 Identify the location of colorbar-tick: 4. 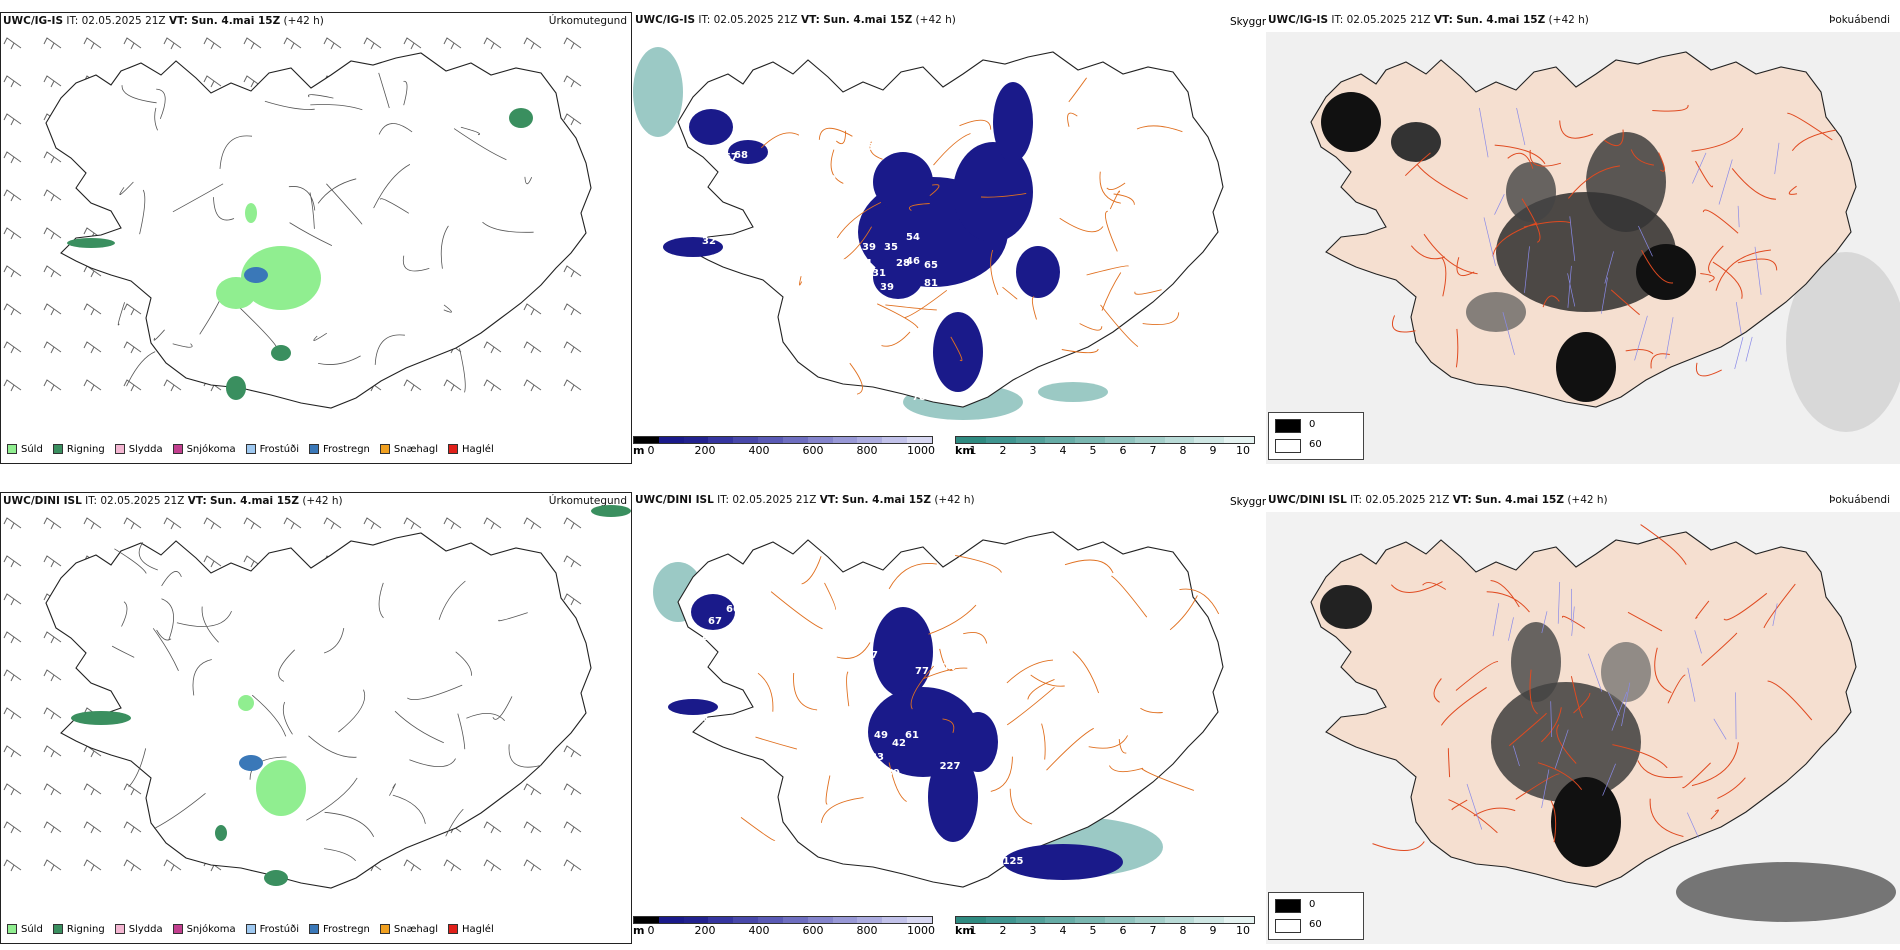
(1063, 450).